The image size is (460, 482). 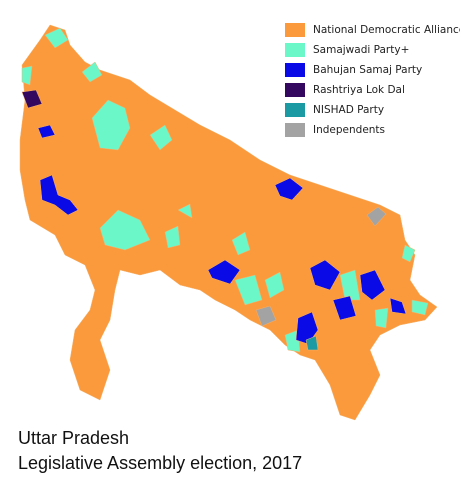 I want to click on legend-label: Bahujan Samaj Party, so click(x=367, y=70).